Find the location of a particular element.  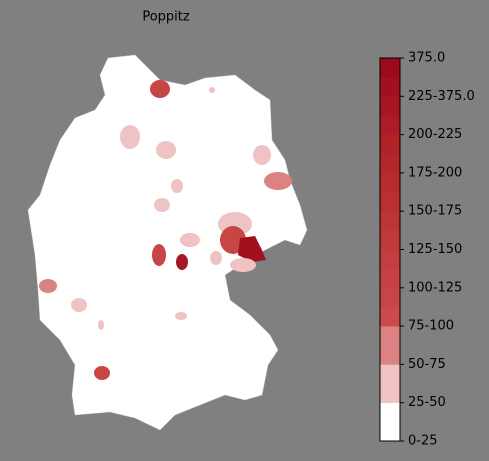

colorbar-tick-label: 0-25 is located at coordinates (423, 441).